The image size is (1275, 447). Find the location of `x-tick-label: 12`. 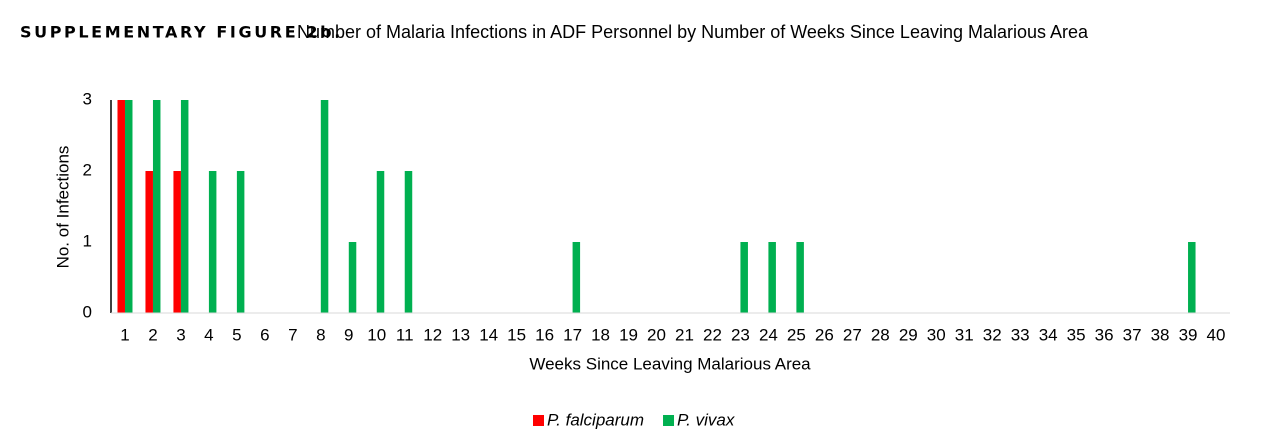

x-tick-label: 12 is located at coordinates (432, 334).